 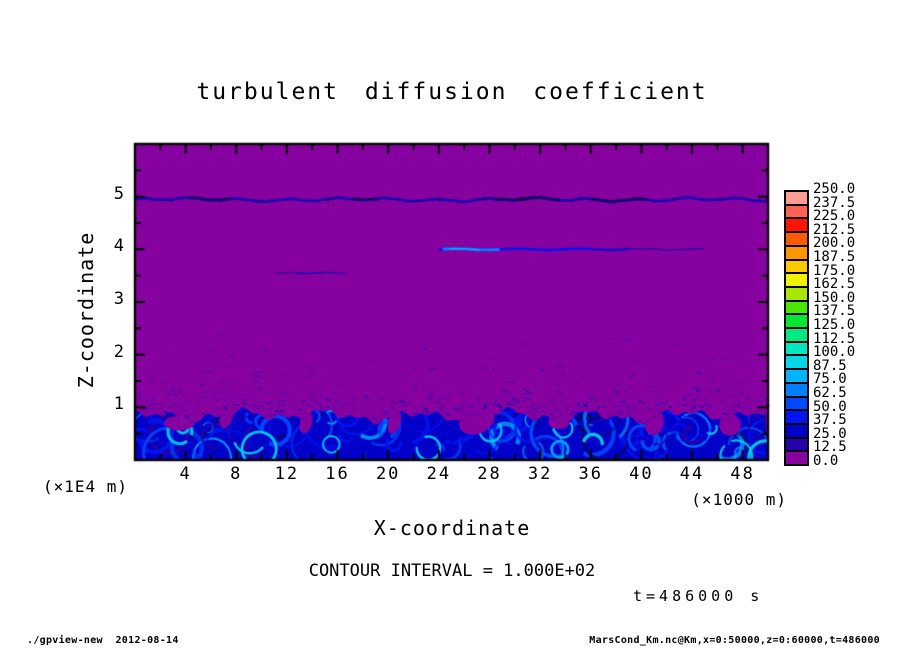 What do you see at coordinates (185, 474) in the screenshot?
I see `x-tick-label: 4` at bounding box center [185, 474].